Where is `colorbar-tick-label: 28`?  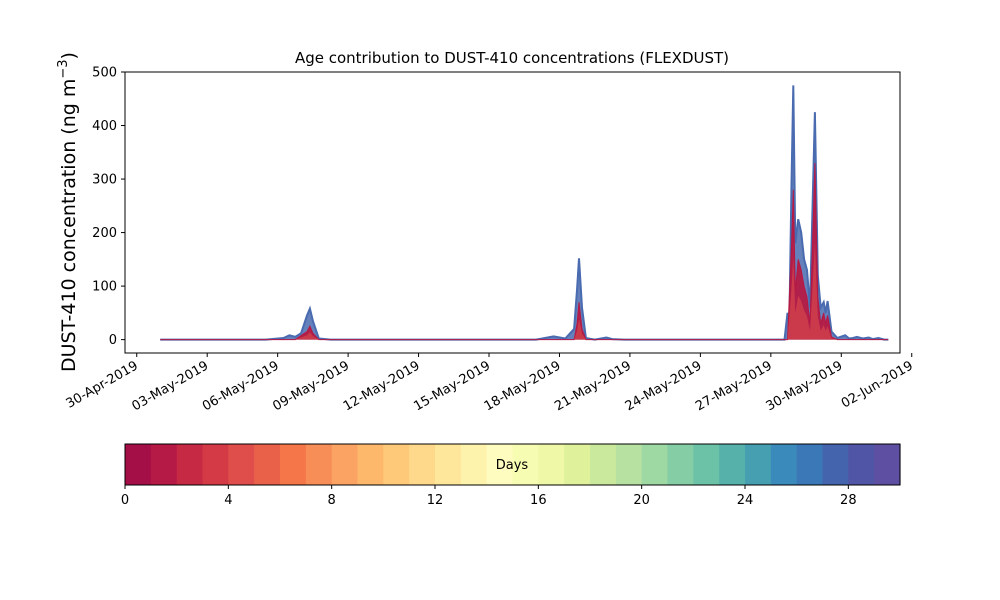 colorbar-tick-label: 28 is located at coordinates (848, 500).